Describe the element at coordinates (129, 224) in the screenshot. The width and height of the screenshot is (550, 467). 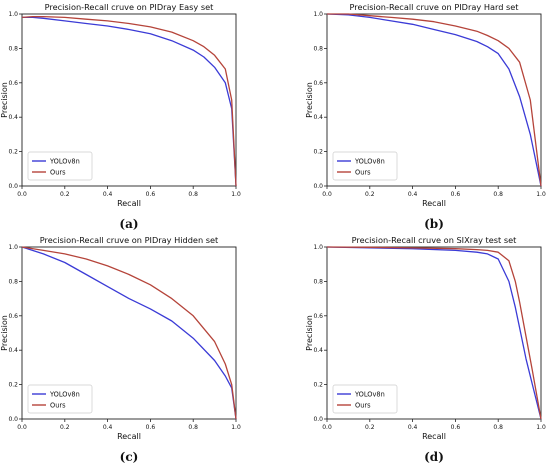
I see `panel-caption: (a)` at that location.